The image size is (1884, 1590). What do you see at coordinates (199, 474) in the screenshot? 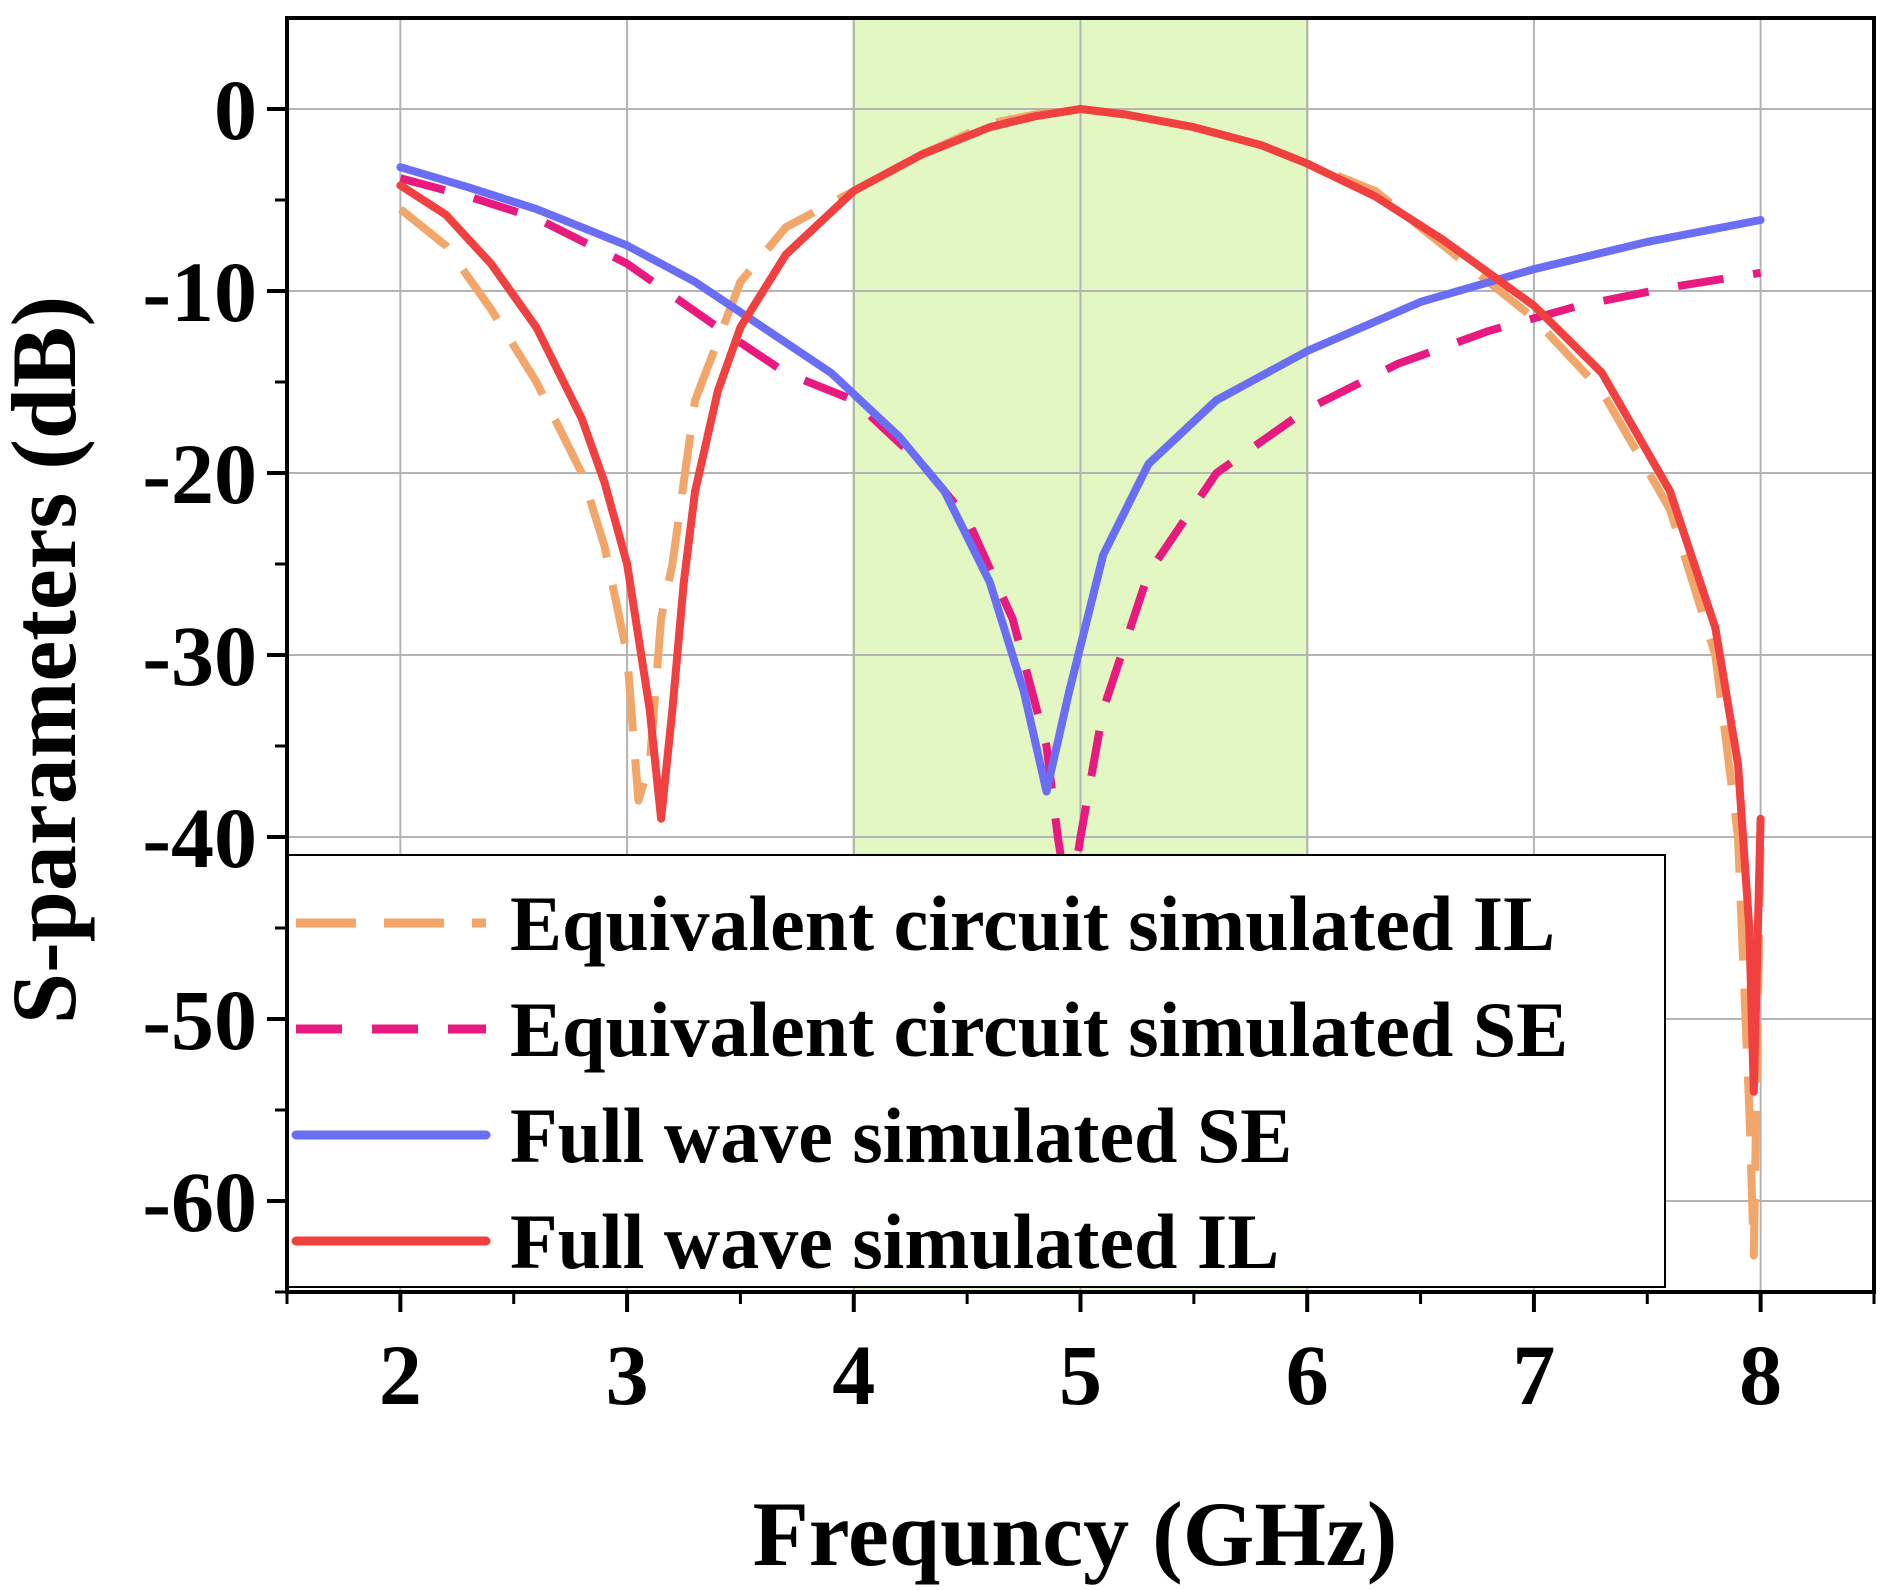
I see `y-tick-label: -20` at bounding box center [199, 474].